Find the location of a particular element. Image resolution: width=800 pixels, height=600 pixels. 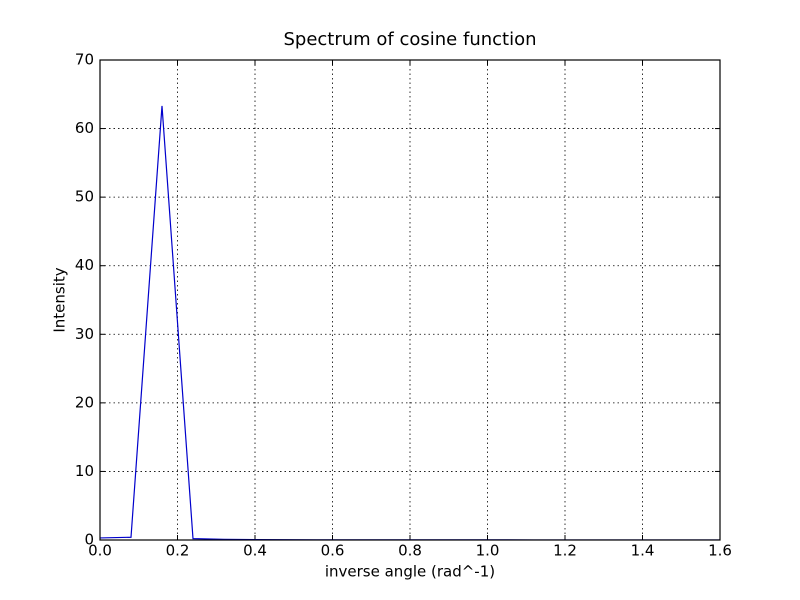

x-tick-label: 1.4 is located at coordinates (643, 551).